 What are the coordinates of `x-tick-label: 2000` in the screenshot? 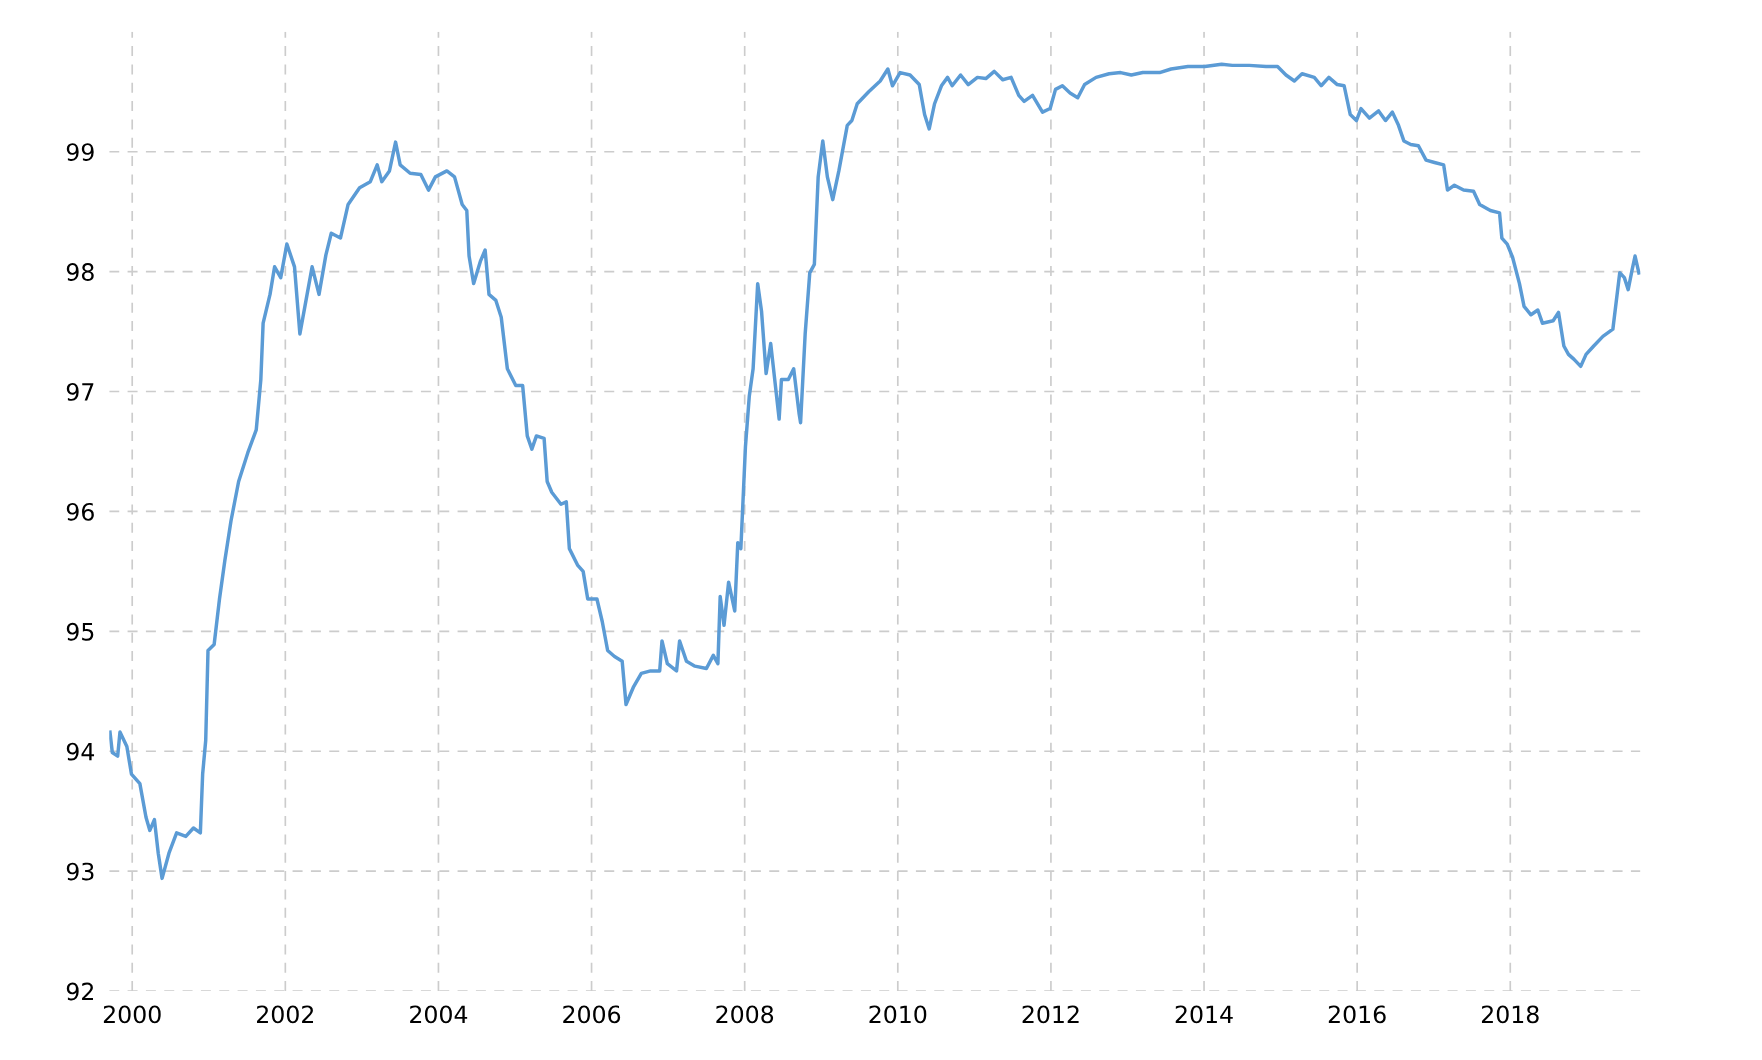 It's located at (132, 1014).